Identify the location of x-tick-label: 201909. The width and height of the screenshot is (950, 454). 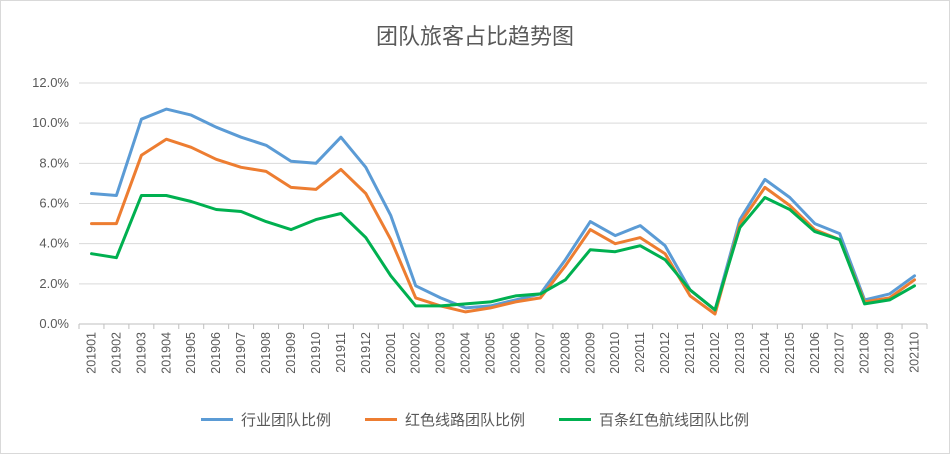
(291, 353).